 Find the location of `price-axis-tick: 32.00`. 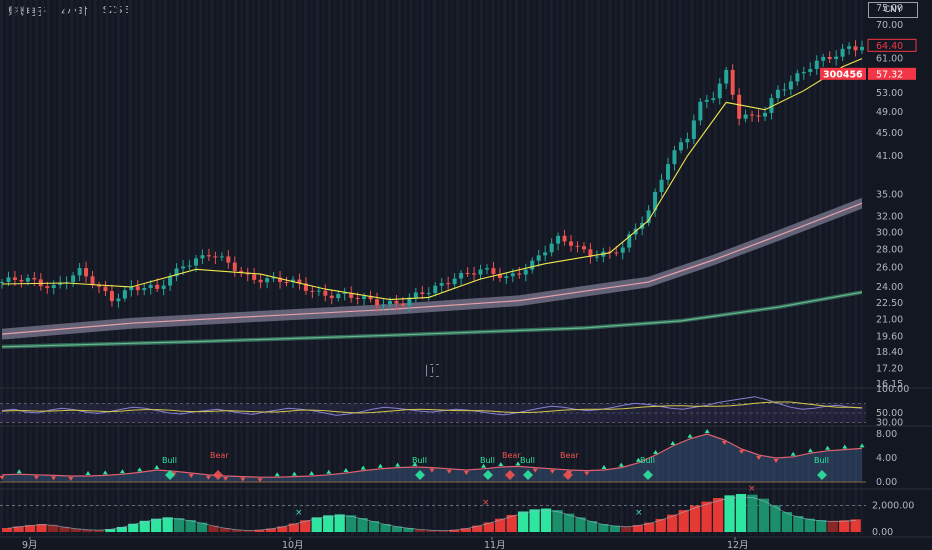

price-axis-tick: 32.00 is located at coordinates (889, 217).